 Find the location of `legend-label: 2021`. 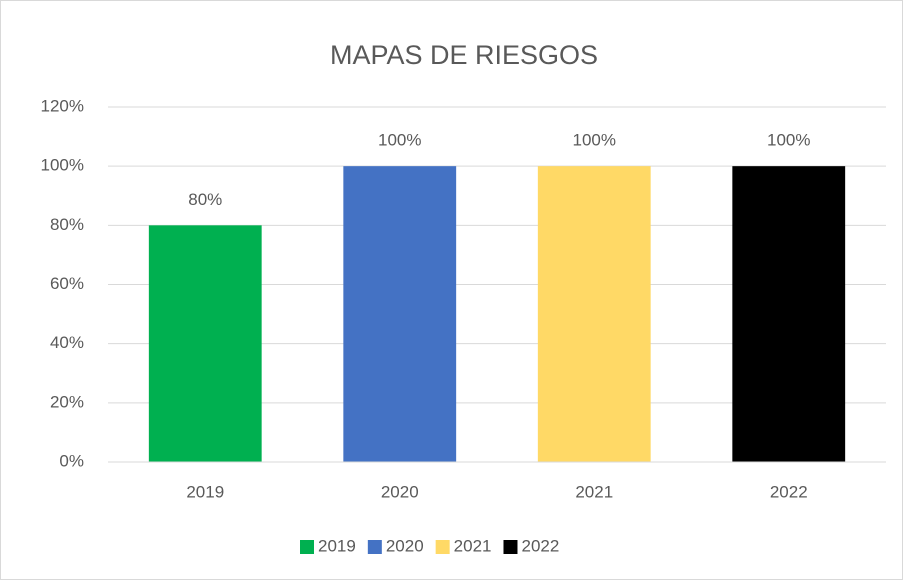

legend-label: 2021 is located at coordinates (473, 545).